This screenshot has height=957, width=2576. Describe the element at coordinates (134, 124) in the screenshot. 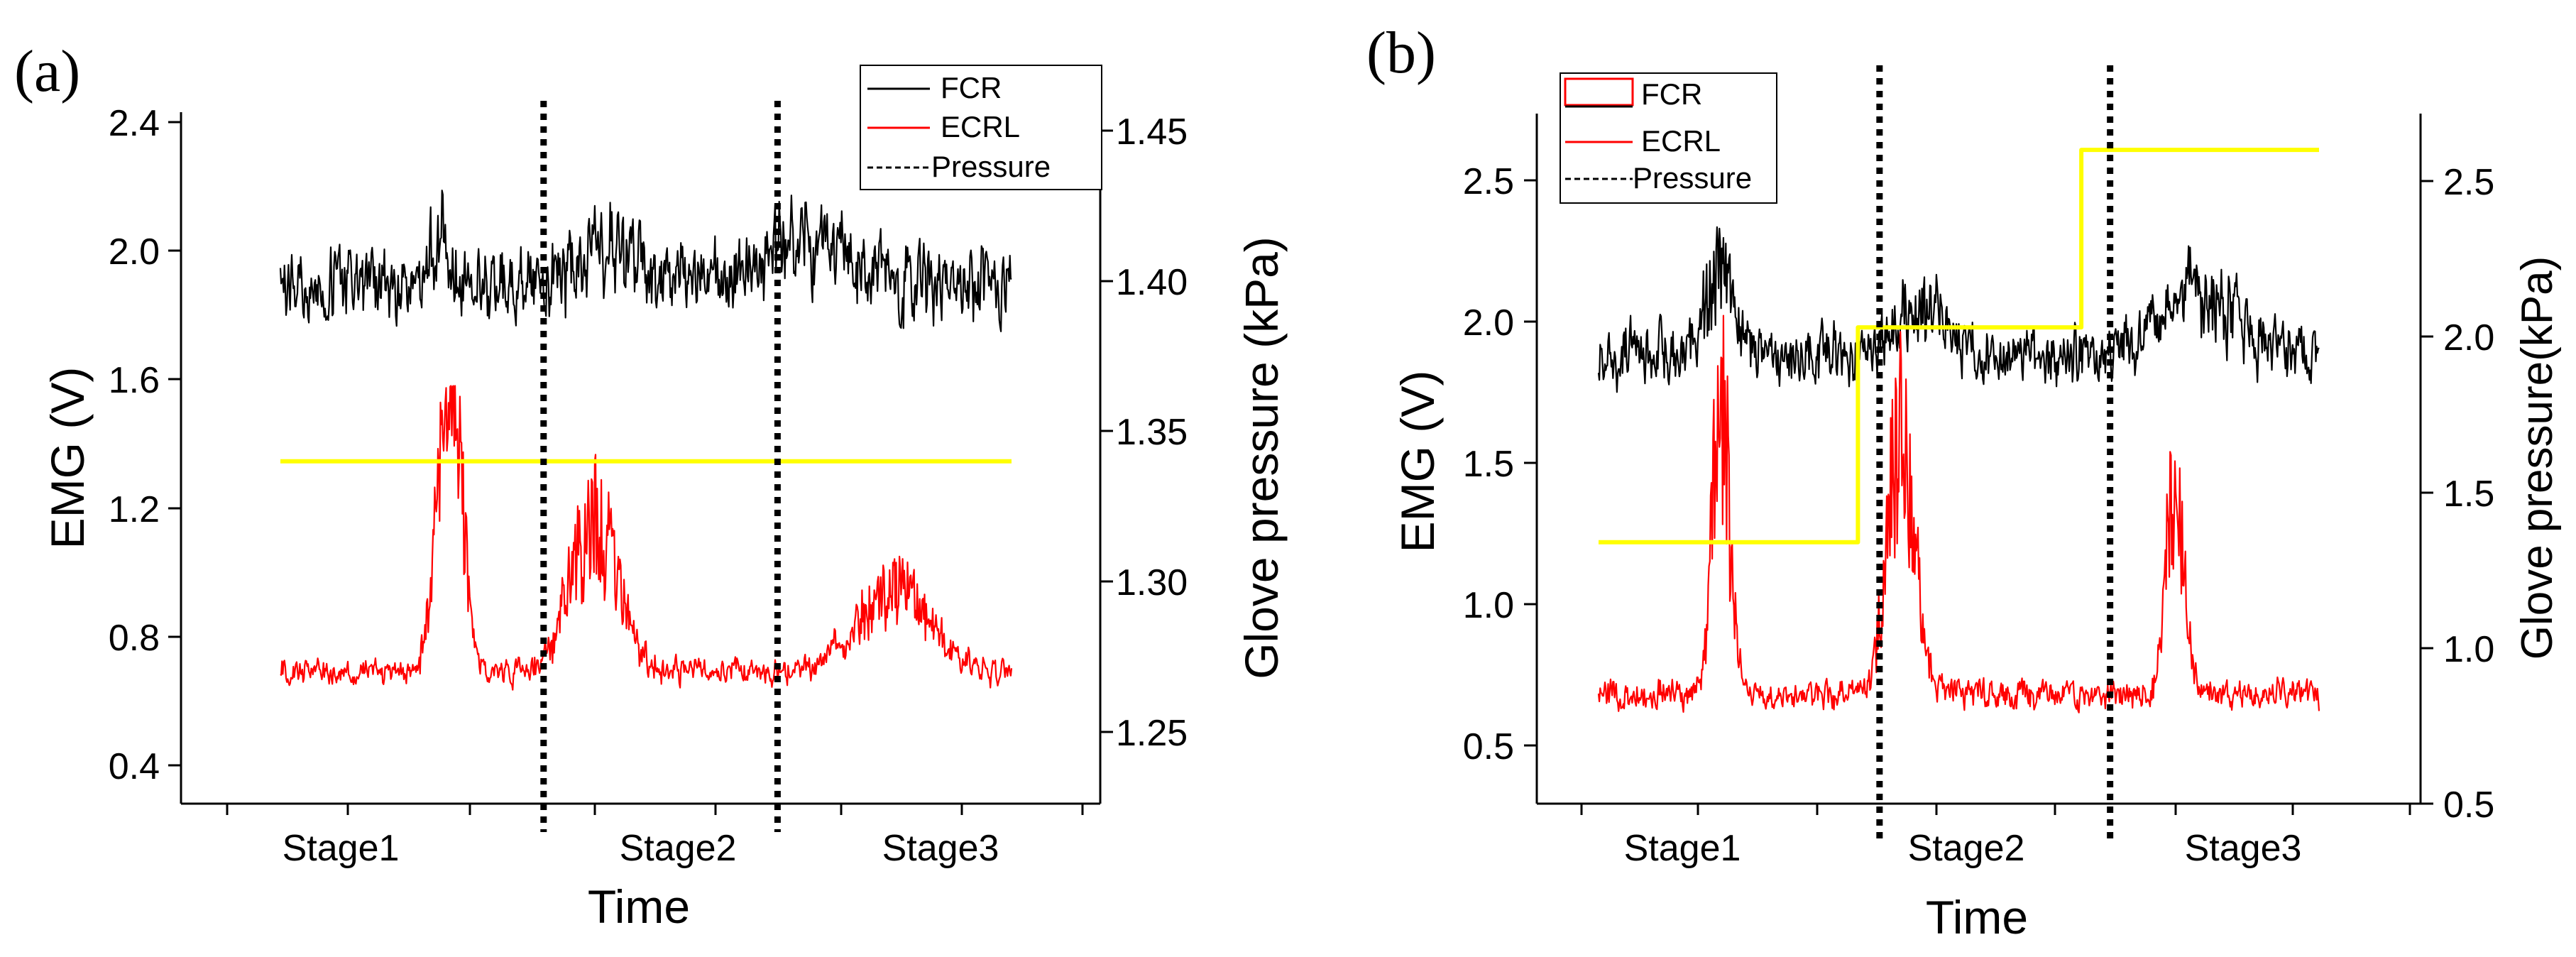

I see `y-tick-label: 2.4` at that location.